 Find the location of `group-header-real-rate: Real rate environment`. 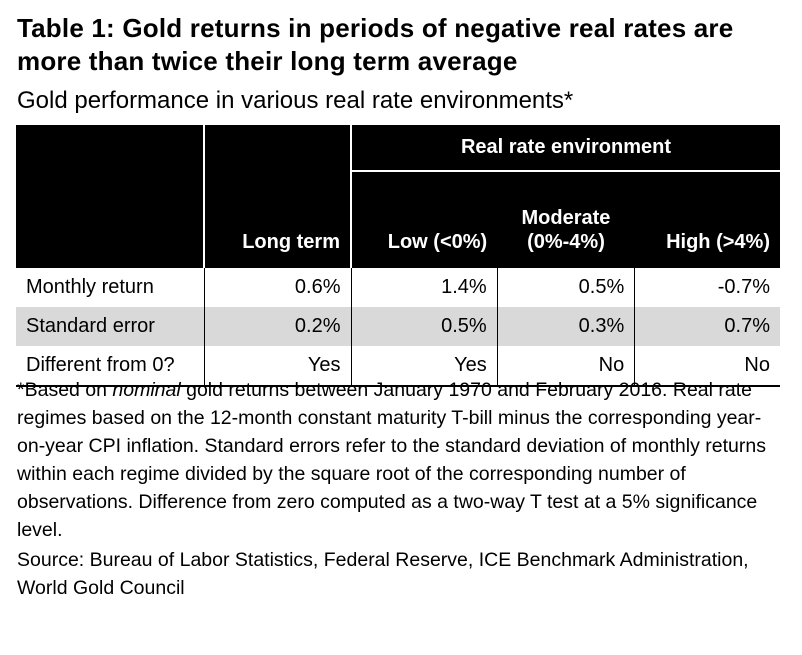

group-header-real-rate: Real rate environment is located at coordinates (565, 148).